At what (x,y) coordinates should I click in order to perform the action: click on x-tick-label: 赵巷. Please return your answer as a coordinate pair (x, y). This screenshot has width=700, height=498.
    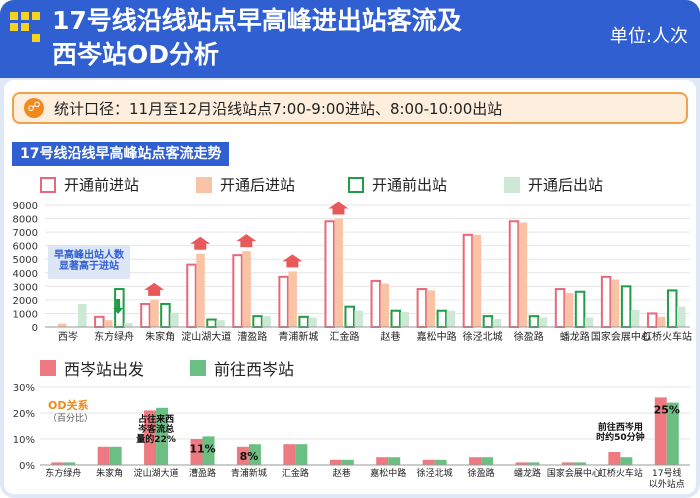
    Looking at the image, I should click on (342, 473).